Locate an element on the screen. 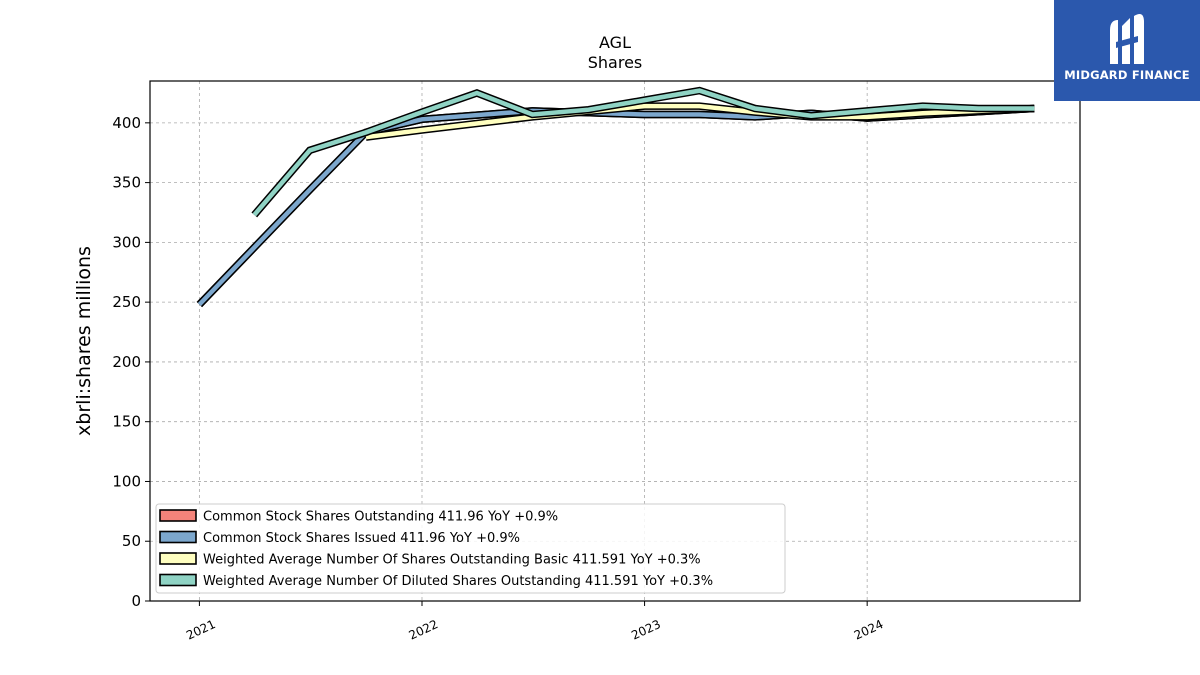 The image size is (1200, 675). brand-logo: MIDGARD FINANCE is located at coordinates (1127, 50).